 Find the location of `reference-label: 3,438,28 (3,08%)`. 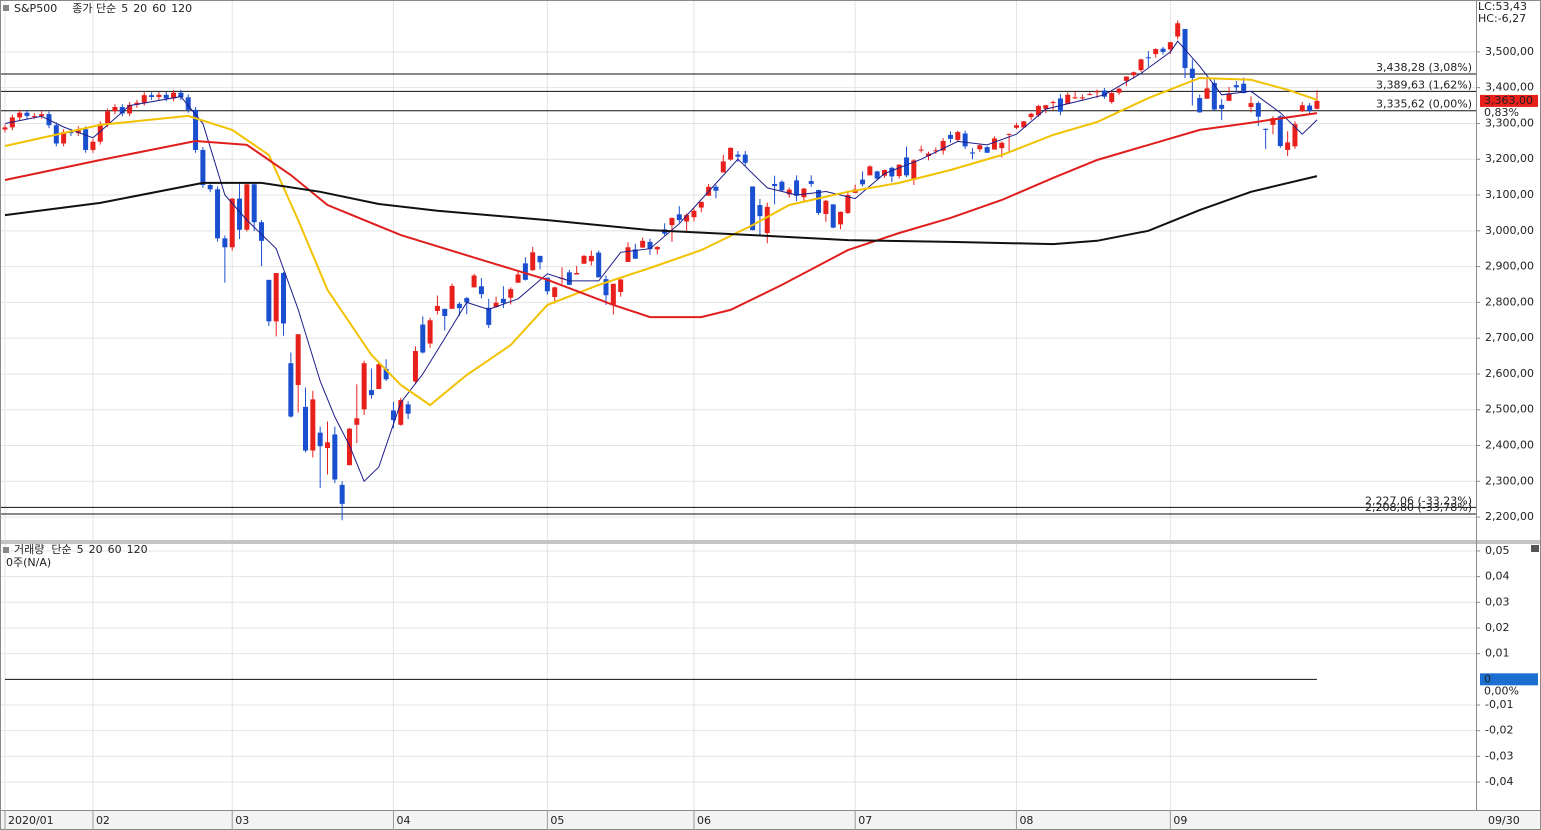

reference-label: 3,438,28 (3,08%) is located at coordinates (1424, 67).